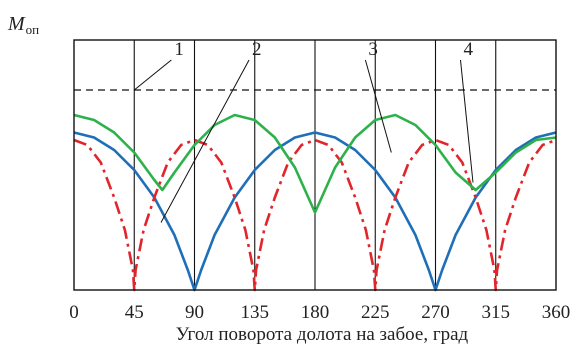  What do you see at coordinates (375, 312) in the screenshot?
I see `x-tick-label: 225` at bounding box center [375, 312].